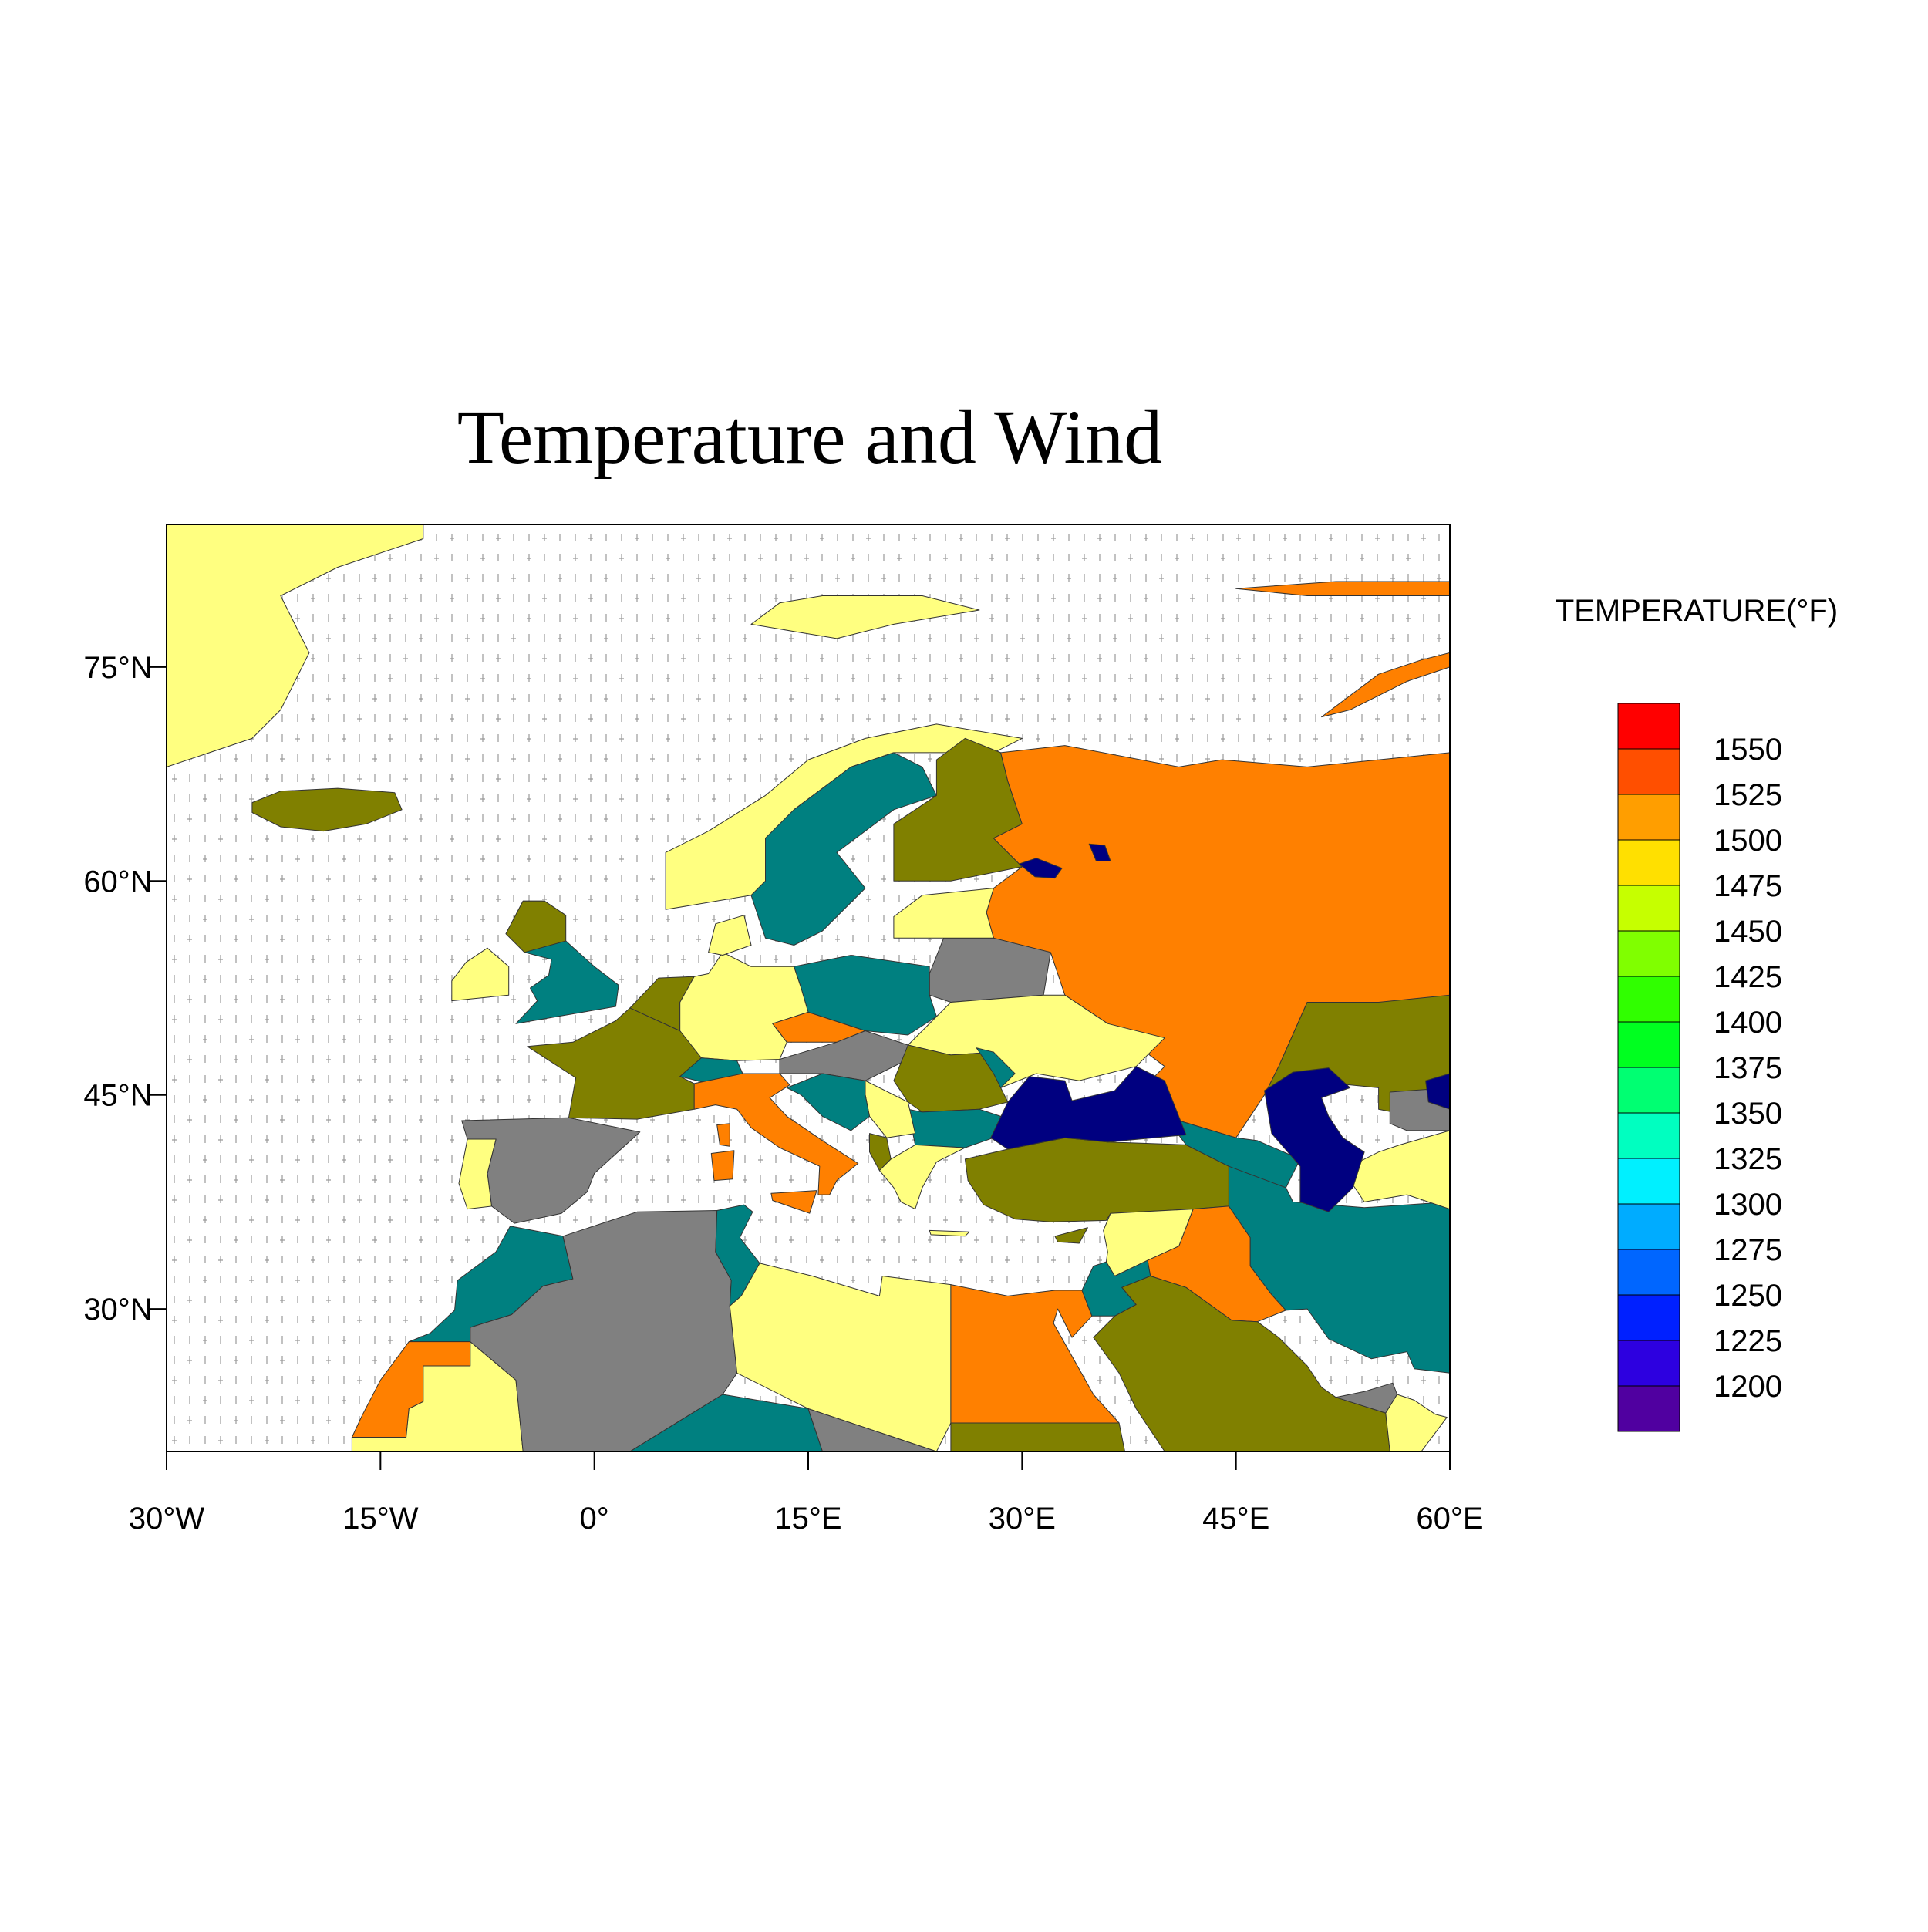 This screenshot has width=1928, height=1932. Describe the element at coordinates (840, 1357) in the screenshot. I see `region-libya` at that location.